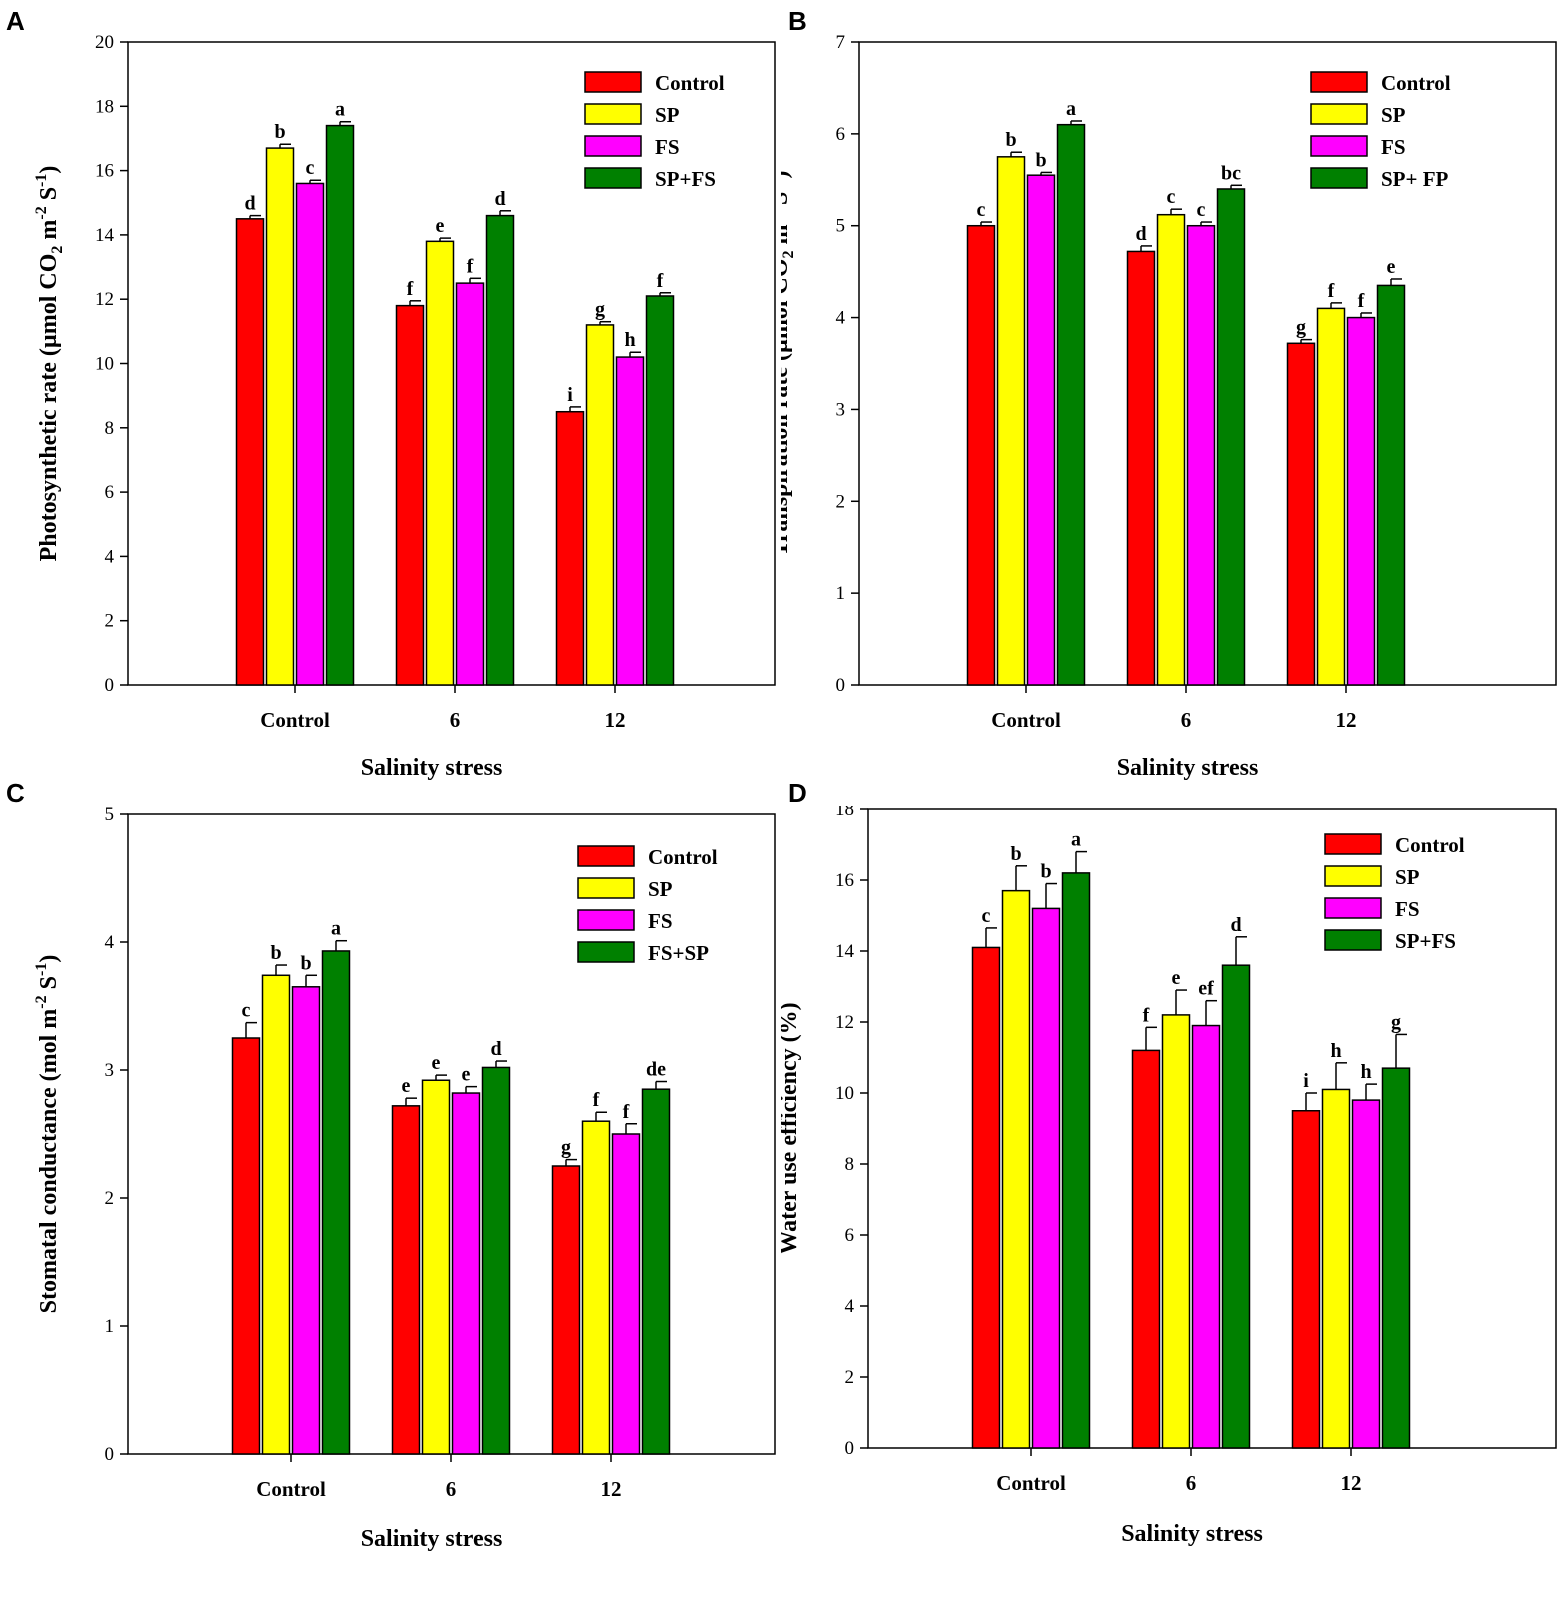  I want to click on y-tick-label: 14, so click(105, 235).